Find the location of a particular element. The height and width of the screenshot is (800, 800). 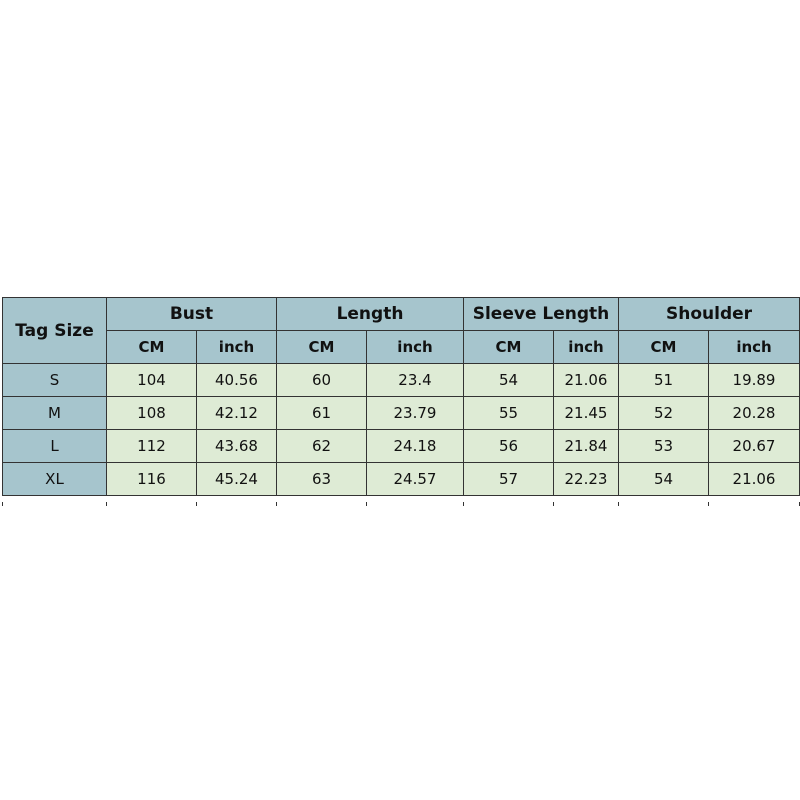

value-cell: 20.67 is located at coordinates (753, 446).